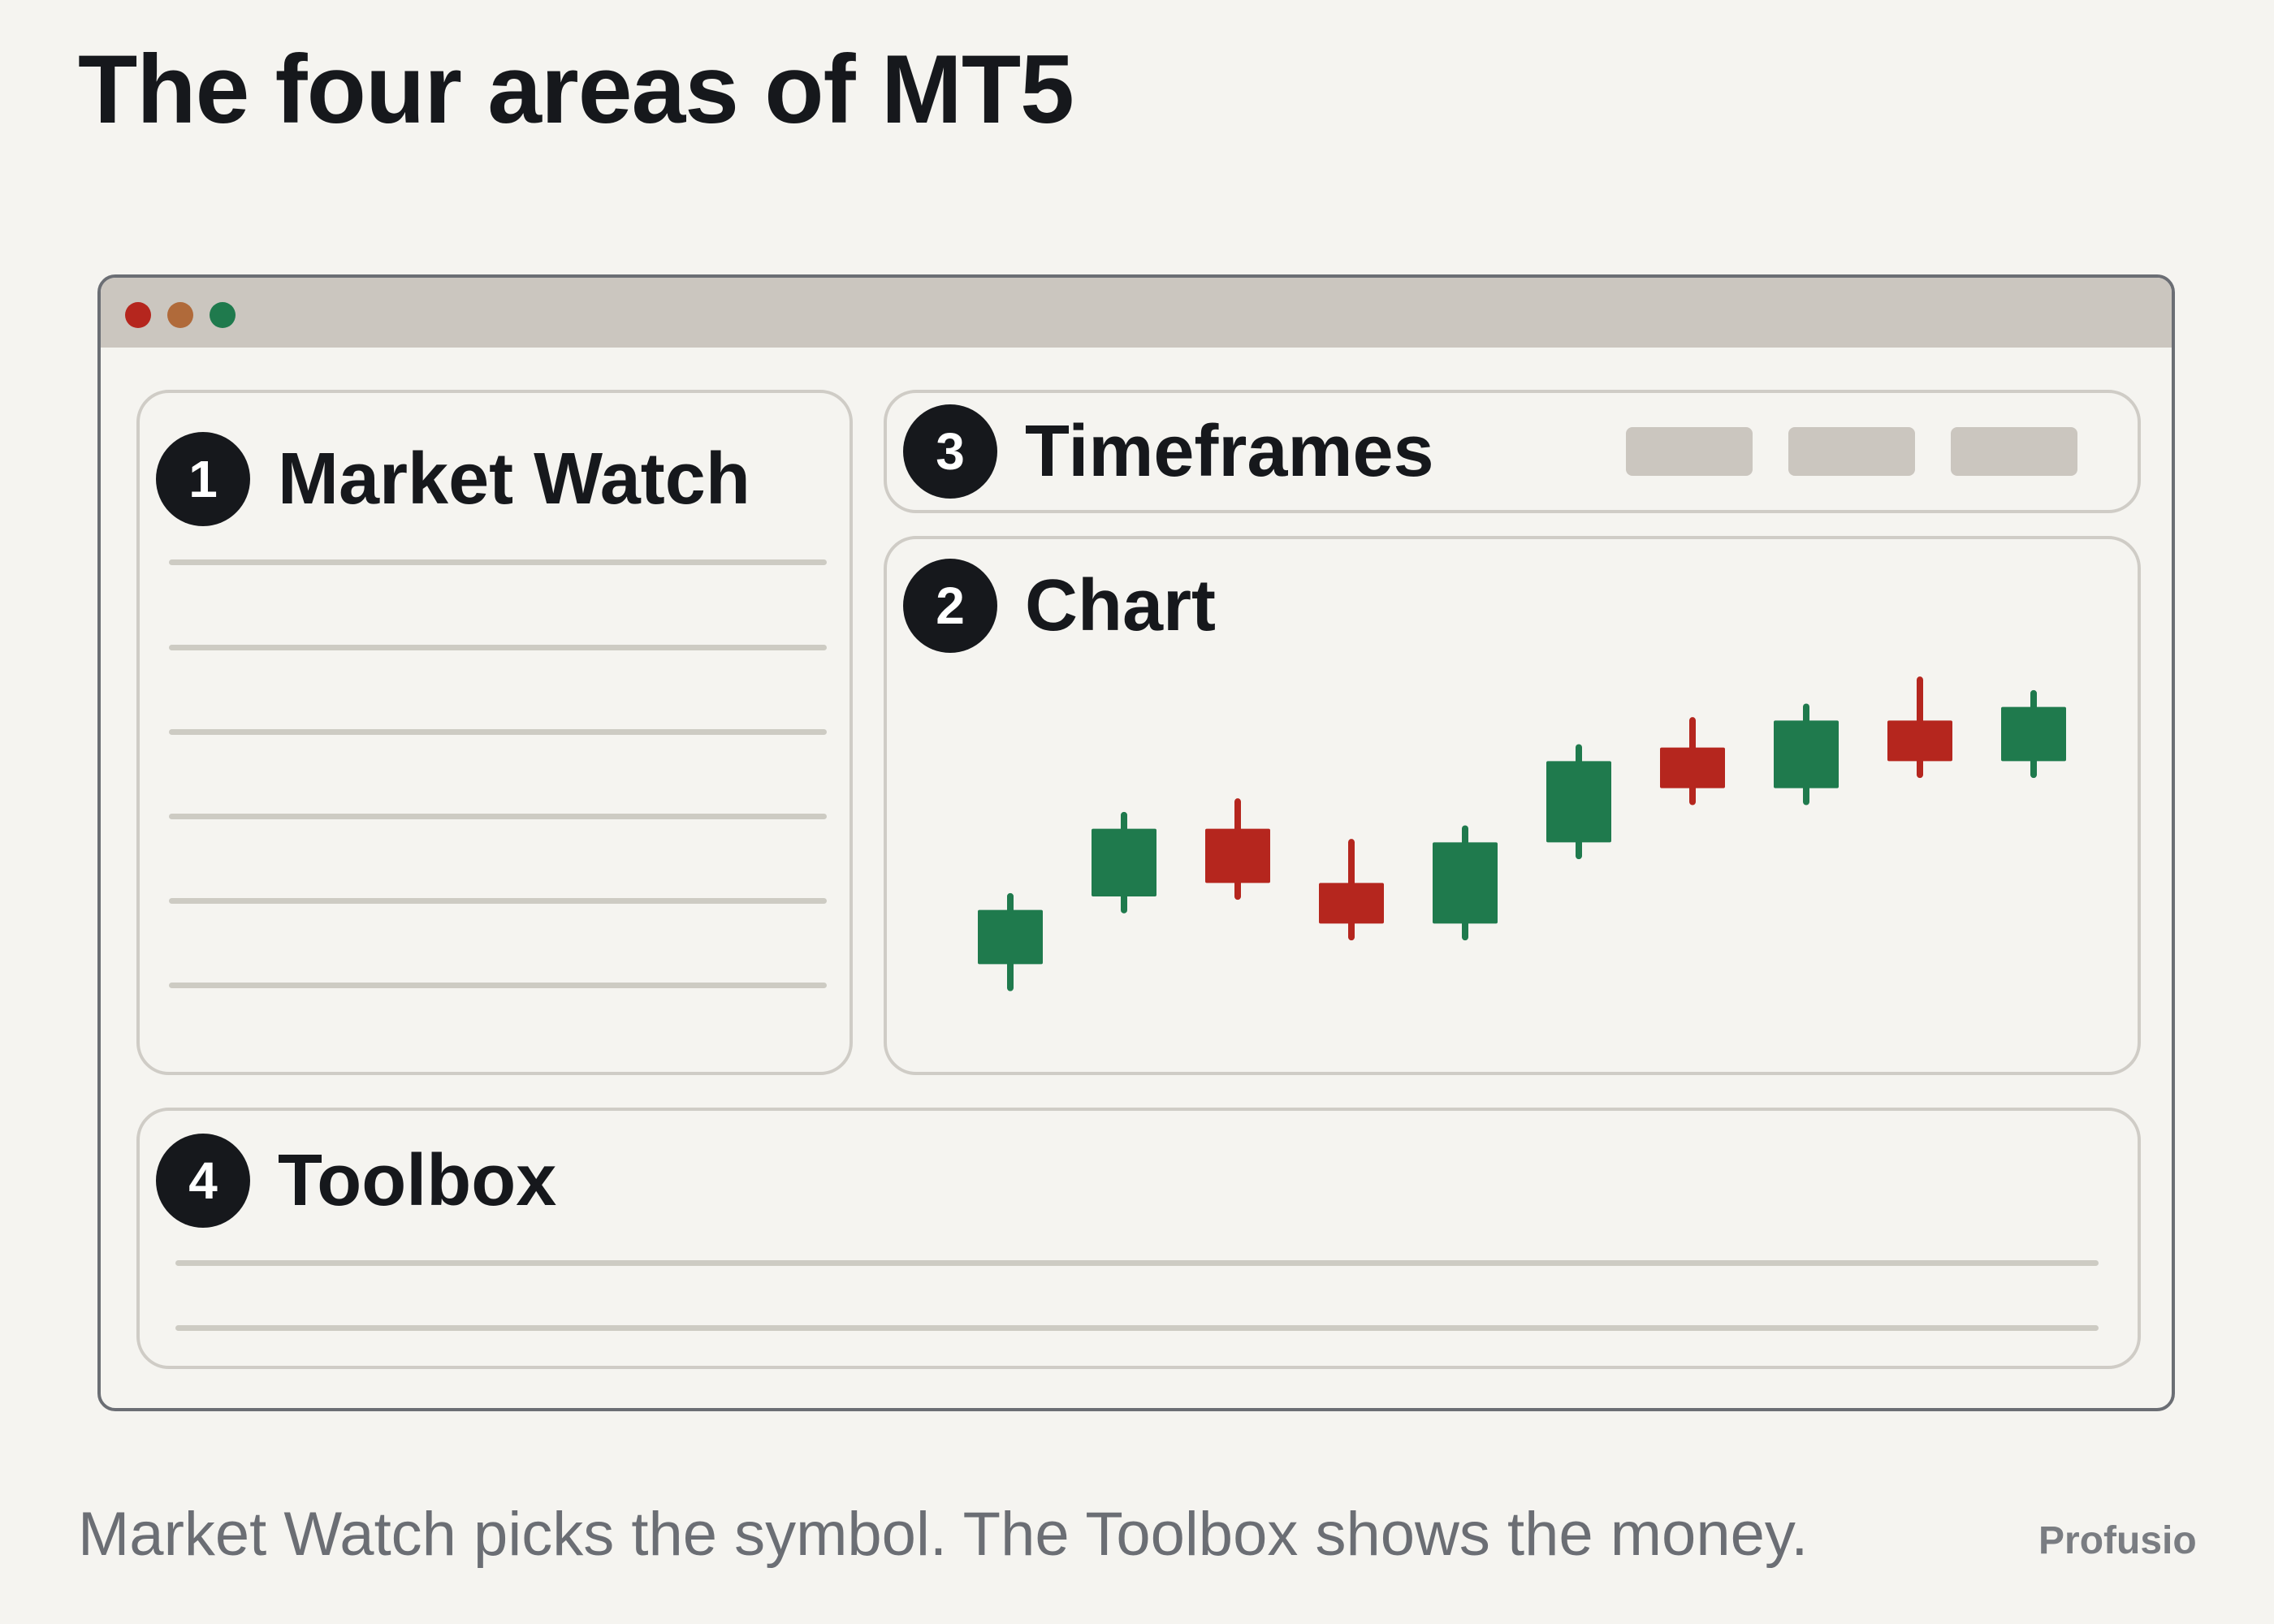  Describe the element at coordinates (1522, 833) in the screenshot. I see `candlestick-chart` at that location.